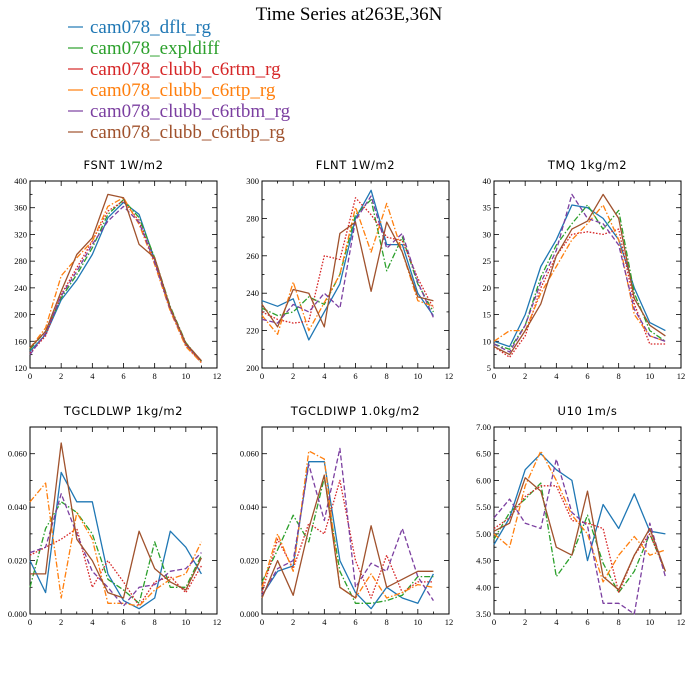 This screenshot has height=700, width=700. Describe the element at coordinates (20, 181) in the screenshot. I see `y-tick-label: 400` at that location.